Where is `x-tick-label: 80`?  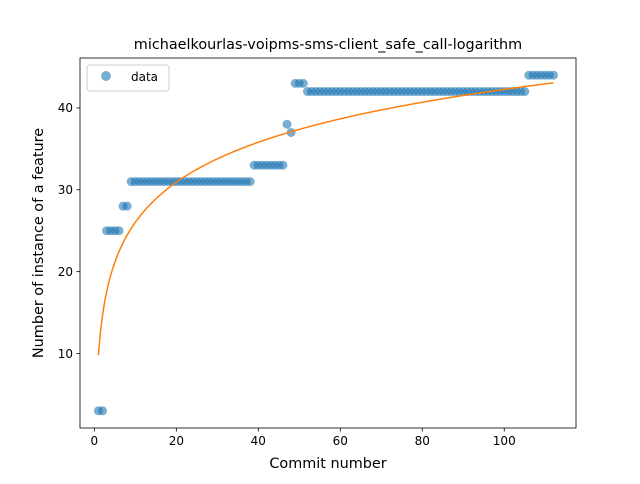
x-tick-label: 80 is located at coordinates (422, 441).